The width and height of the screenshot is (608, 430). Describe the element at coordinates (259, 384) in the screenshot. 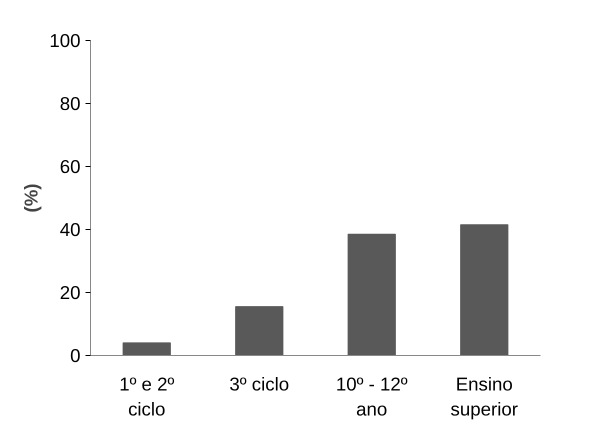

I see `x-tick-label: 3º ciclo` at that location.